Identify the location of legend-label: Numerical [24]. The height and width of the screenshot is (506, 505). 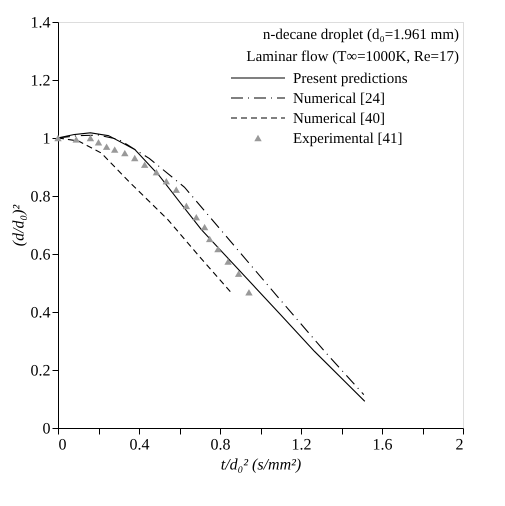
(339, 99).